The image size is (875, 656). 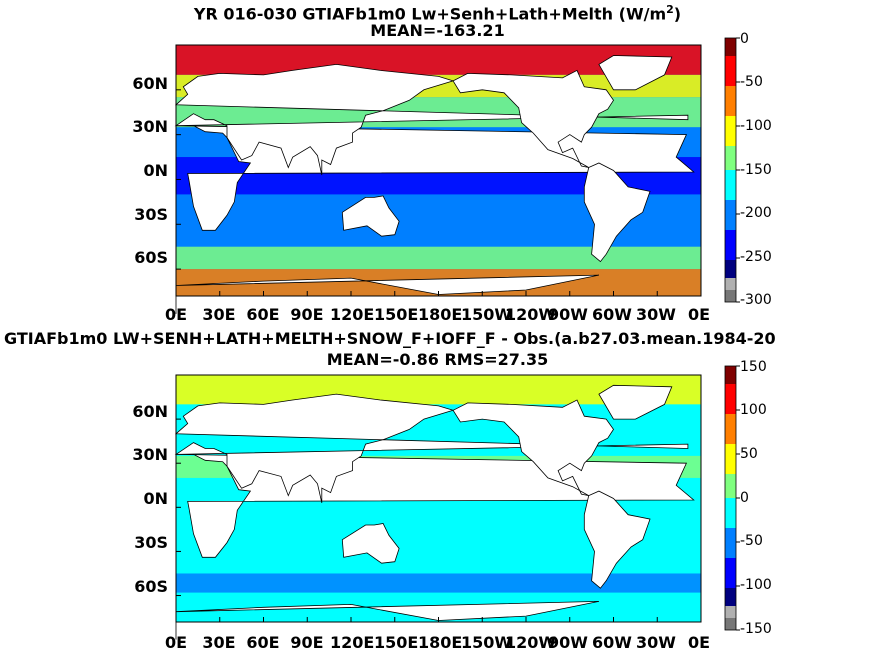 What do you see at coordinates (531, 314) in the screenshot?
I see `top-lon-label: 120W` at bounding box center [531, 314].